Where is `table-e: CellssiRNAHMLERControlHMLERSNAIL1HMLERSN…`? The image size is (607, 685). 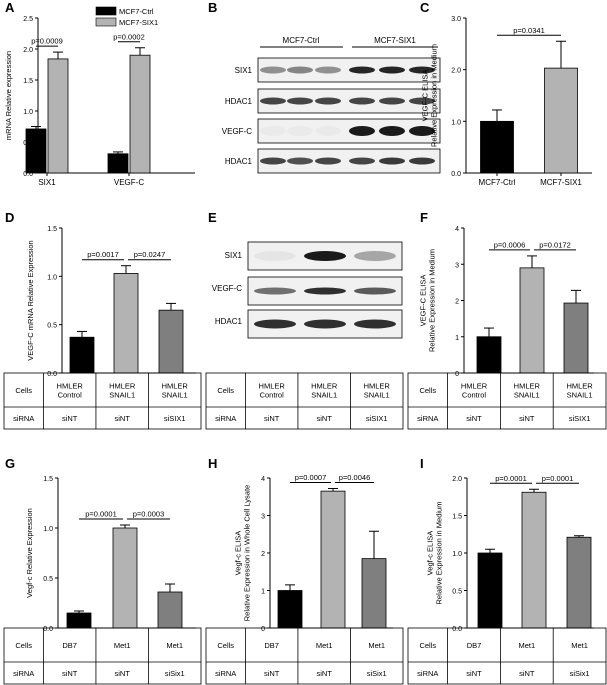
table-e: CellssiRNAHMLERControlHMLERSNAIL1HMLERSN… is located at coordinates (304, 401).